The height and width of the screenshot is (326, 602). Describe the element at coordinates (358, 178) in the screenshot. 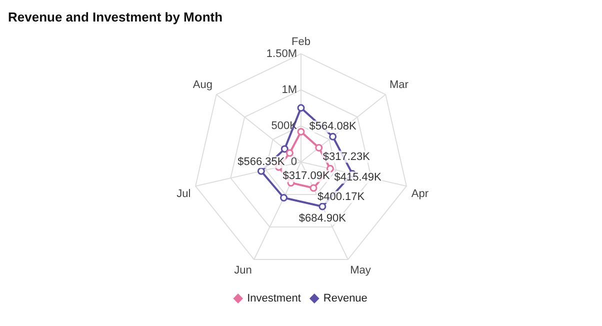

I see `data-label: $415.49K` at that location.